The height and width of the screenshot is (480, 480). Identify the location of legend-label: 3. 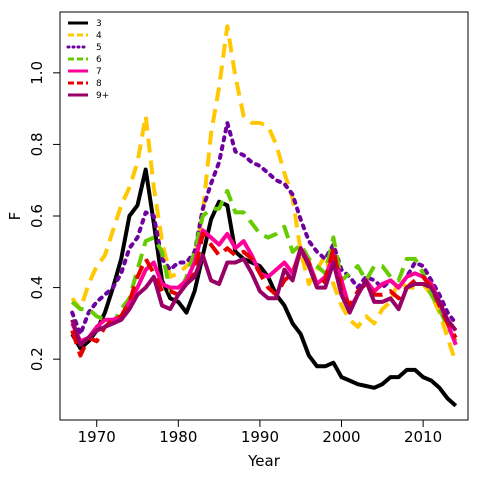
(99, 24).